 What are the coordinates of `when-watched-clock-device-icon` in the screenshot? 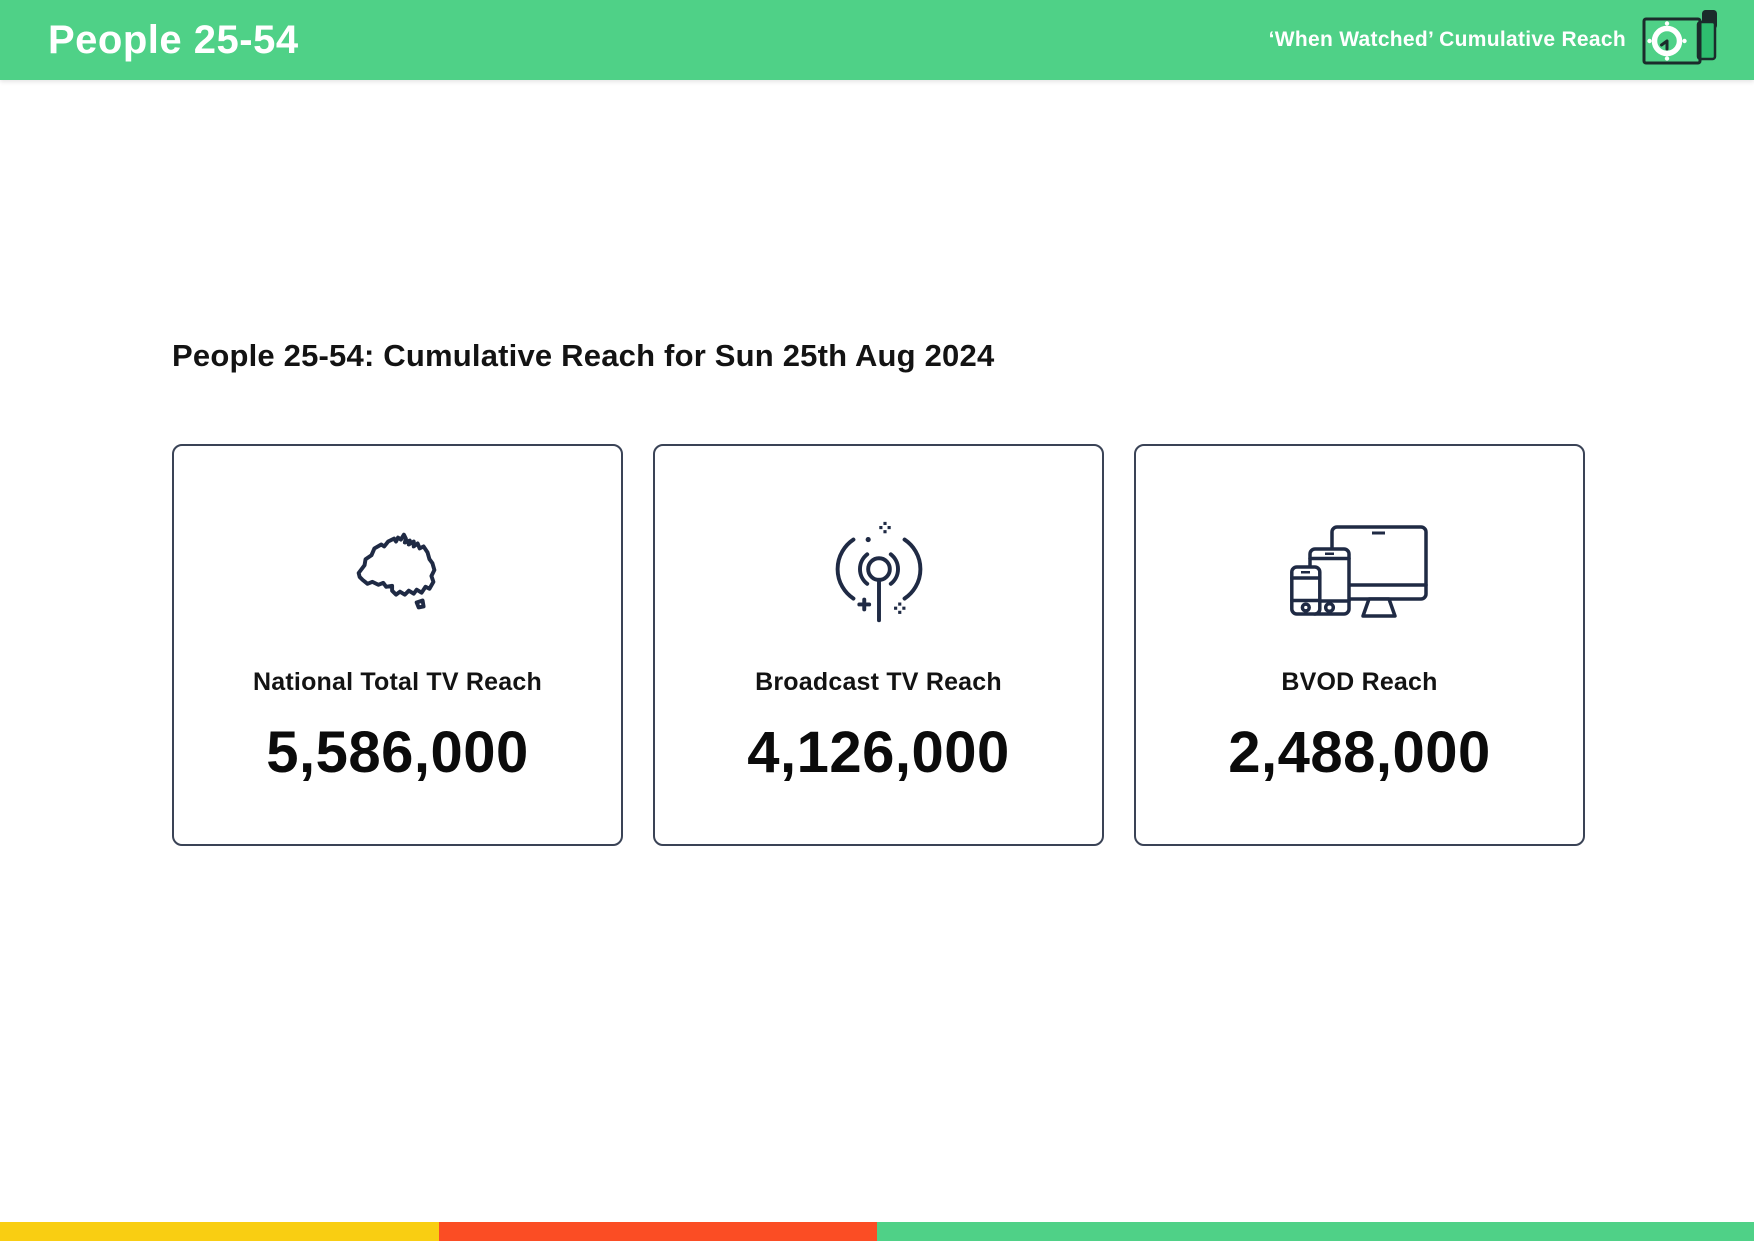 It's located at (1681, 40).